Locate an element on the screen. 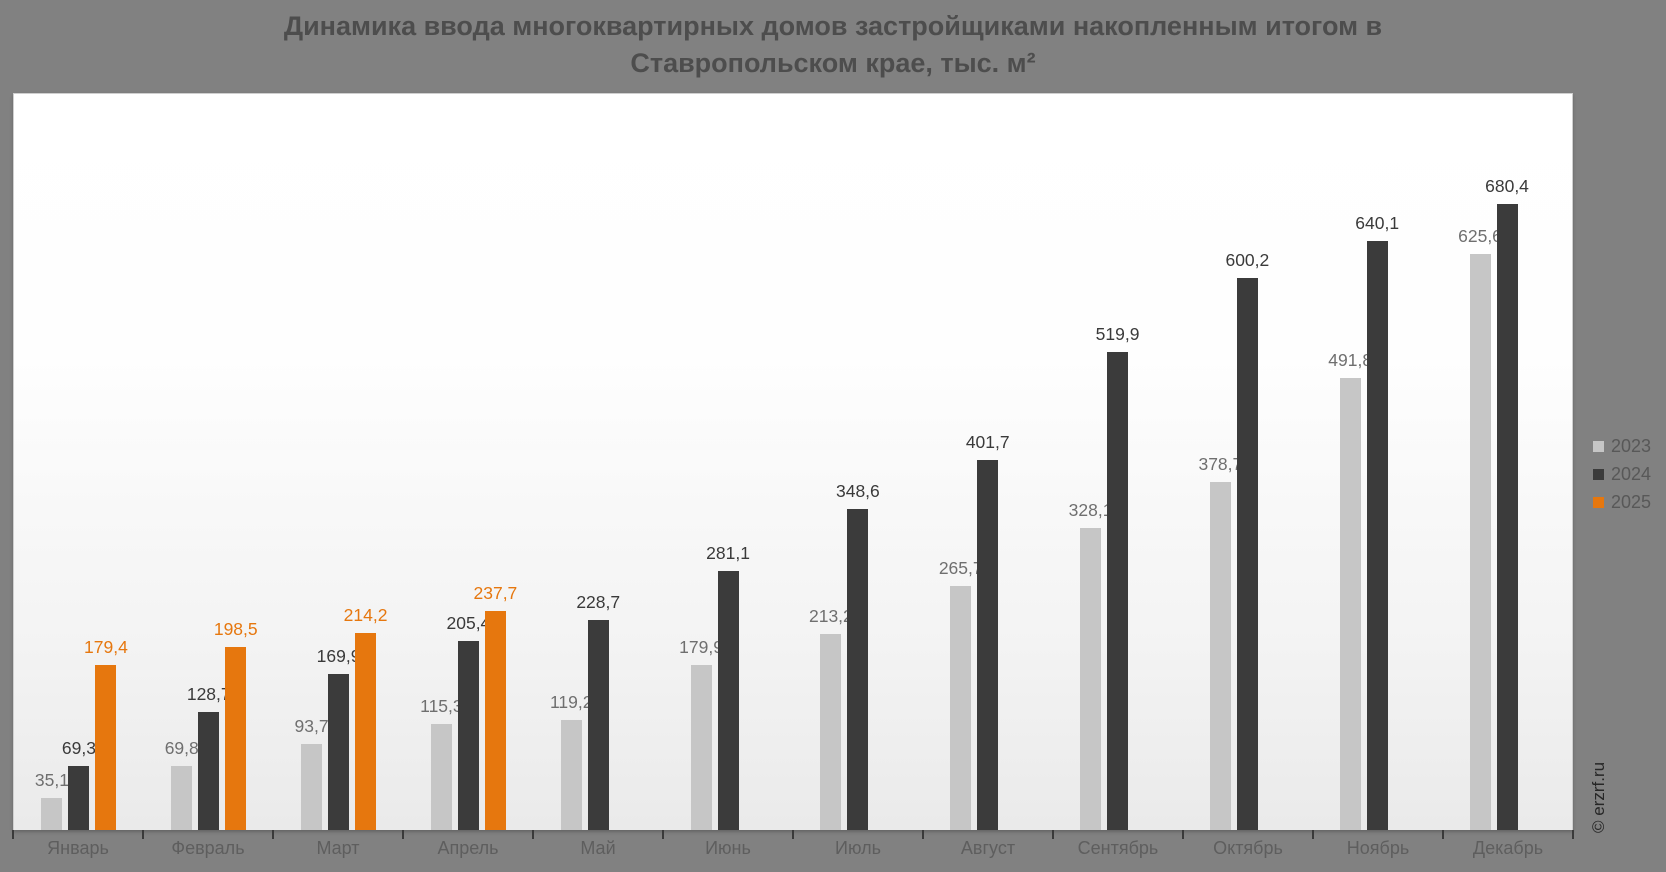  category-group: 378,7 600,2 is located at coordinates (1247, 462).